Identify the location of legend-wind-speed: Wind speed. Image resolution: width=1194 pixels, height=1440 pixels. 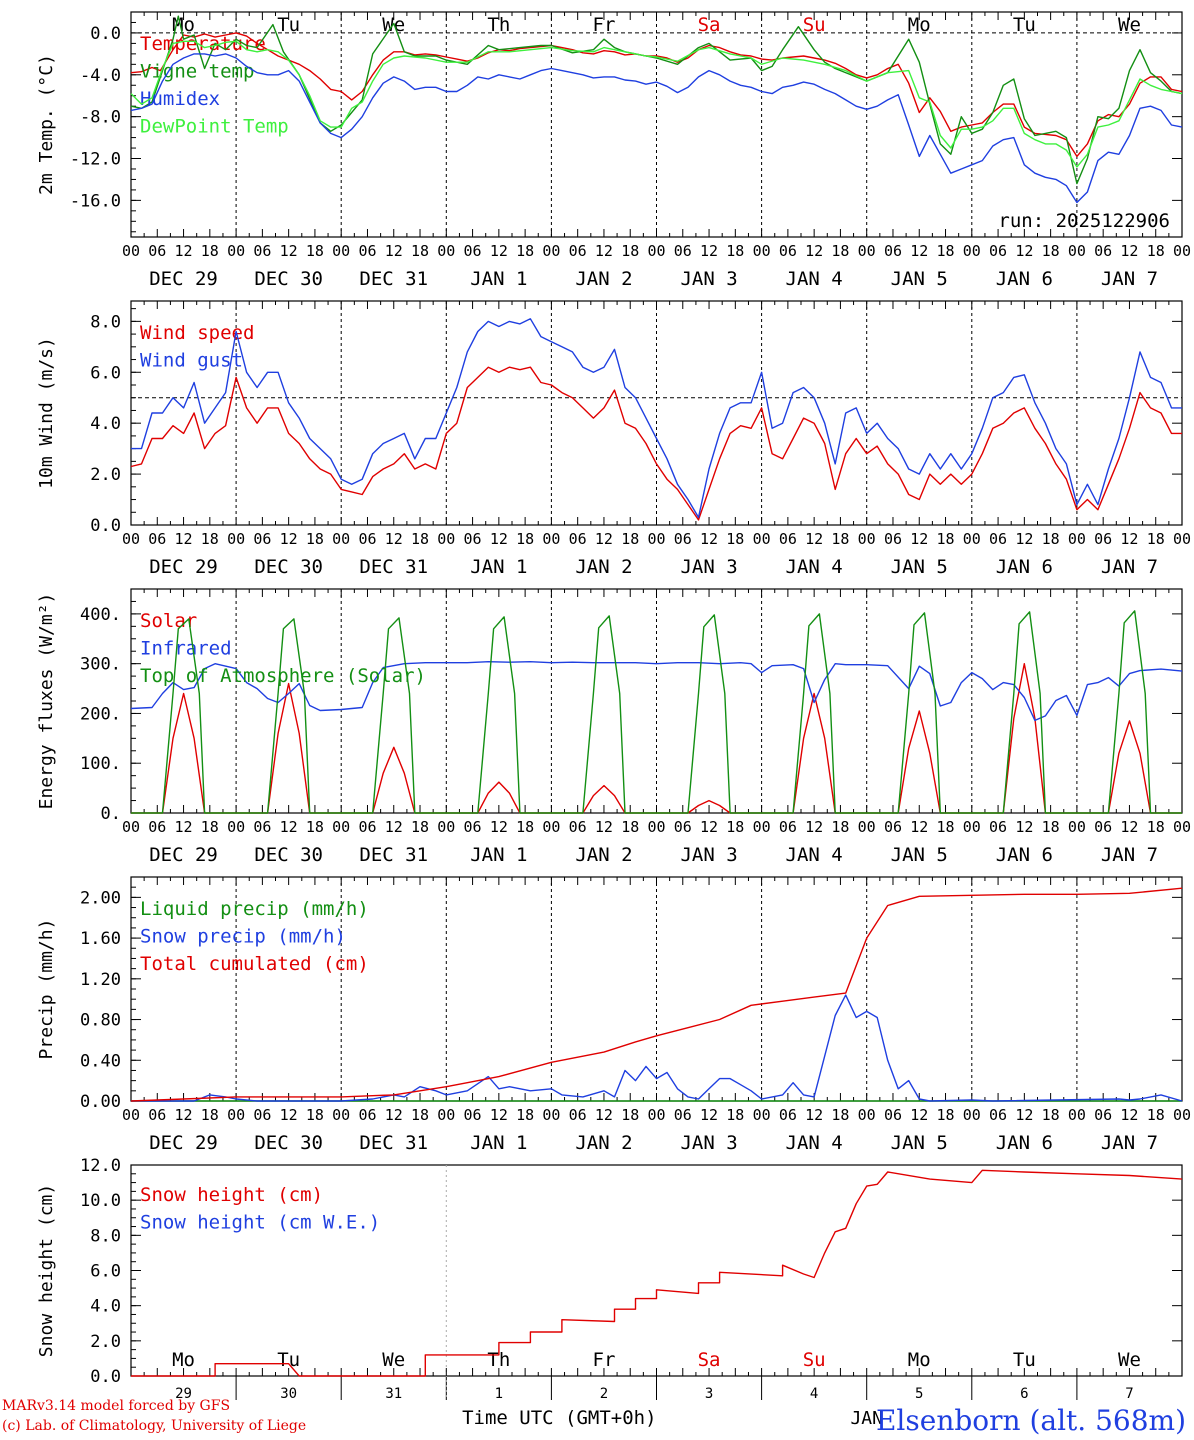
(197, 333).